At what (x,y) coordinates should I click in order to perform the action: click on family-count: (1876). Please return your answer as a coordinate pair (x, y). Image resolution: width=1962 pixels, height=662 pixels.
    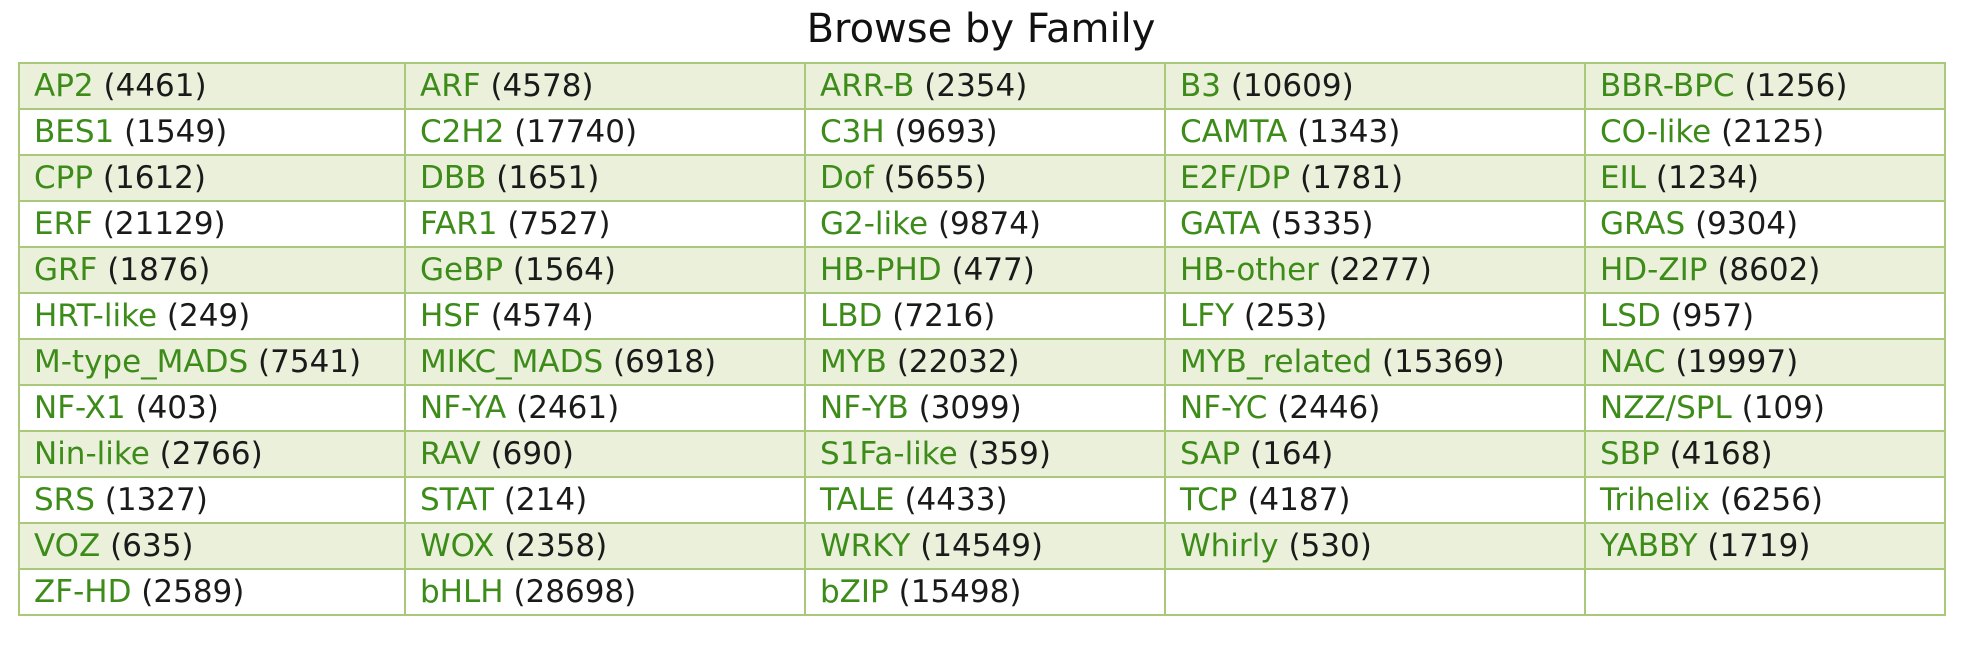
    Looking at the image, I should click on (159, 270).